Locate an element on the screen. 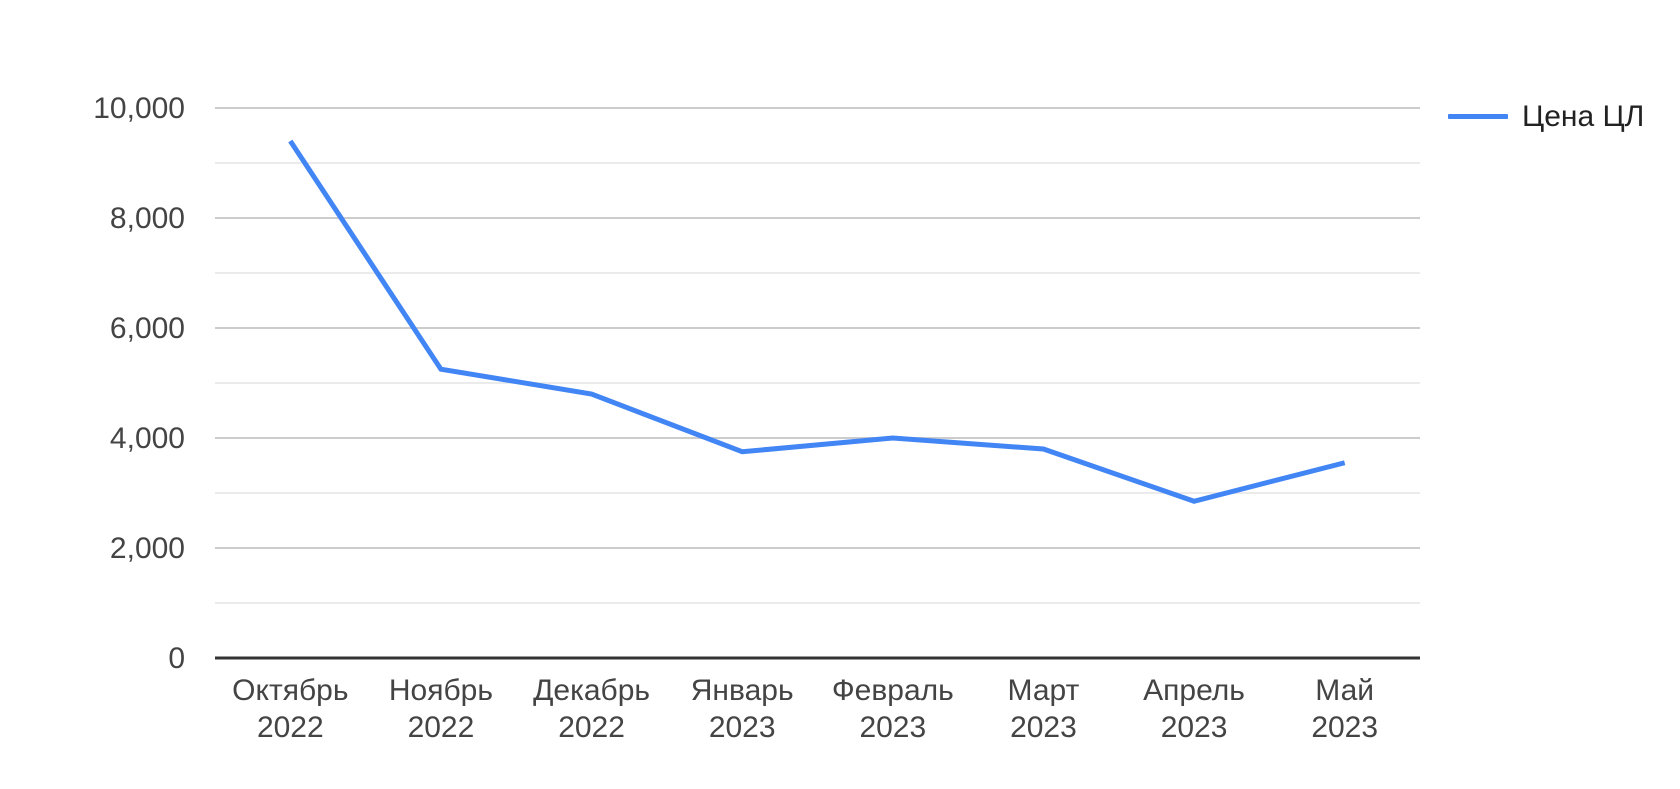 The width and height of the screenshot is (1680, 789). y-tick-label: 0 is located at coordinates (176, 658).